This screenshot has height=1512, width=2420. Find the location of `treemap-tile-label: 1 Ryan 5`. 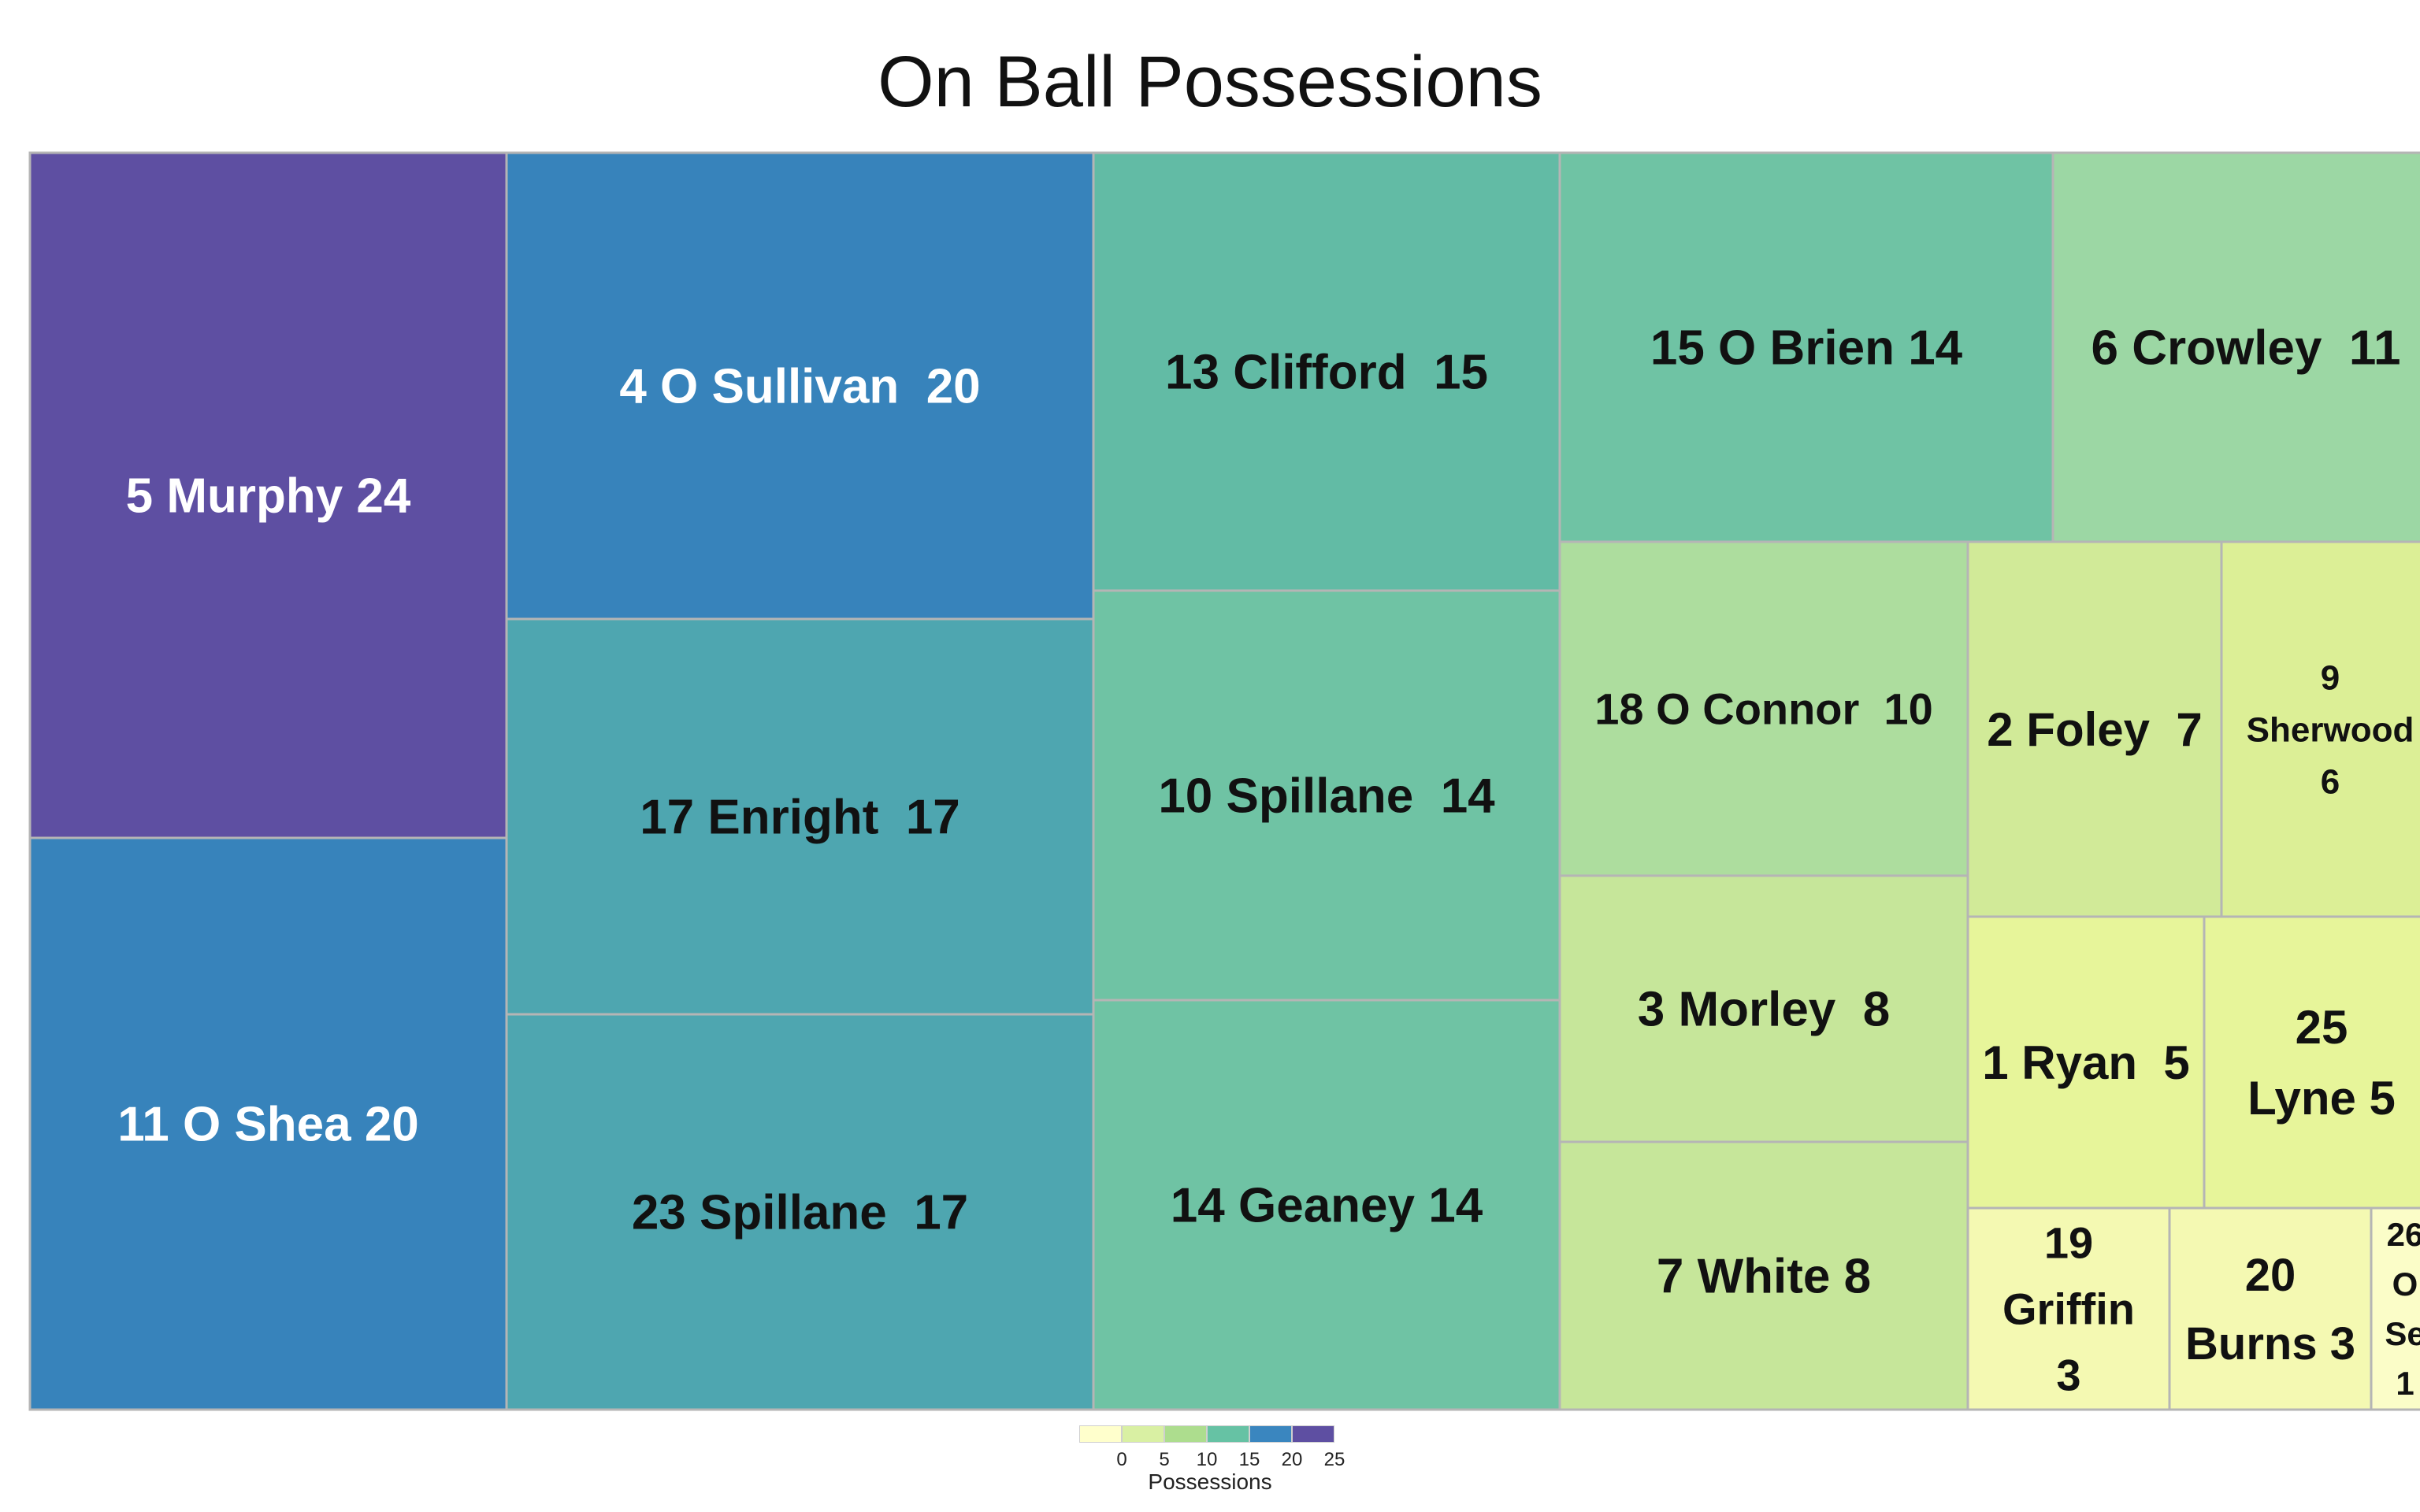

treemap-tile-label: 1 Ryan 5 is located at coordinates (2085, 1062).